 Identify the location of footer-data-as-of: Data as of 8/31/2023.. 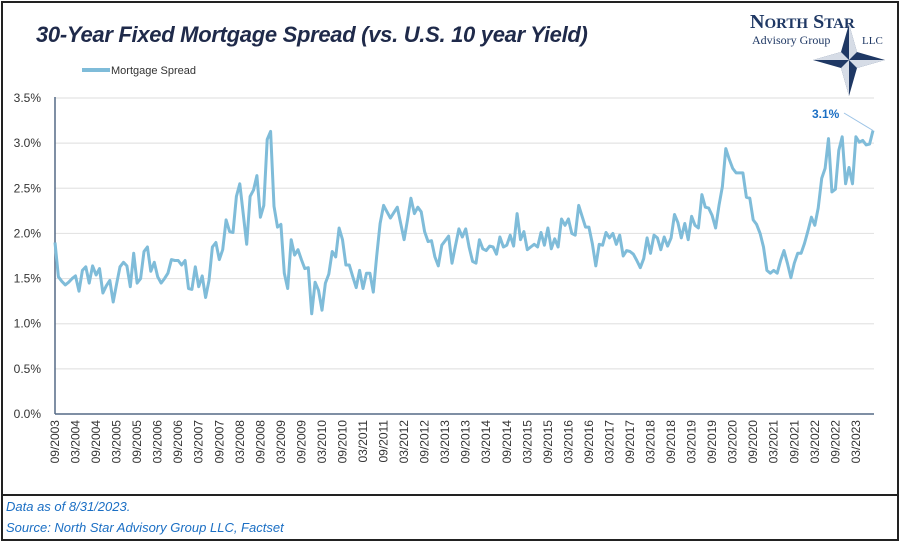
(68, 506).